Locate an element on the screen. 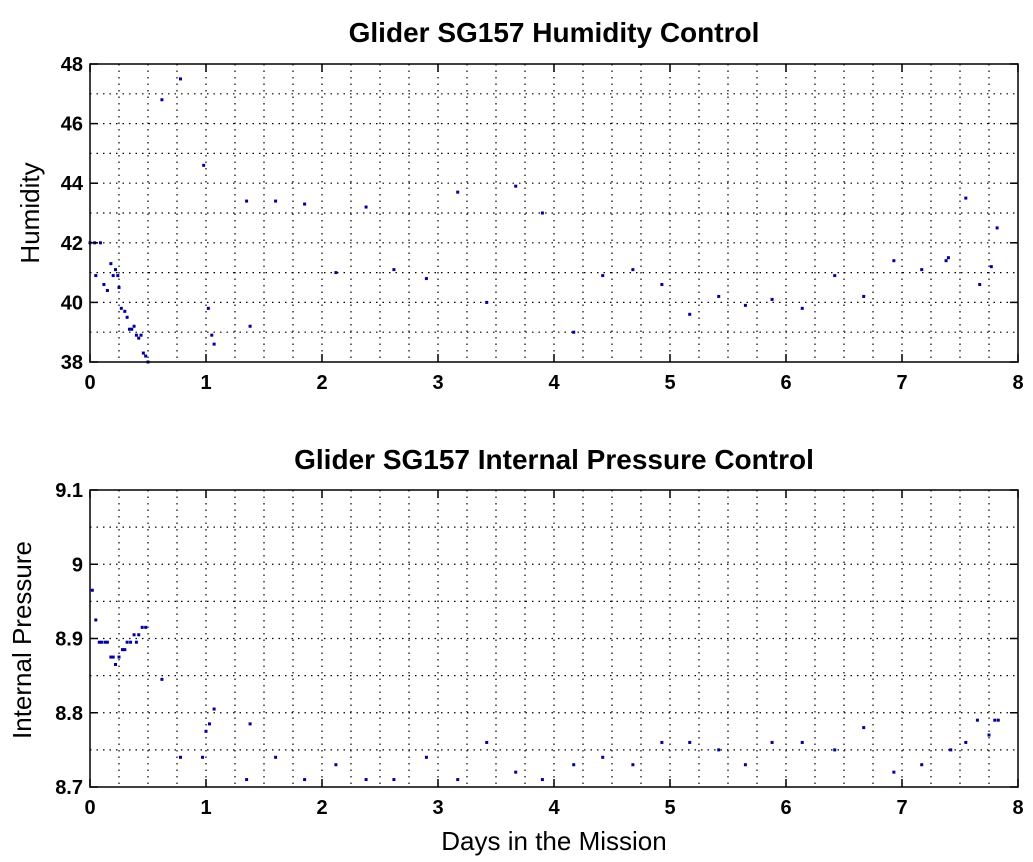  chart-title: Glider SG157 Internal Pressure Control is located at coordinates (554, 459).